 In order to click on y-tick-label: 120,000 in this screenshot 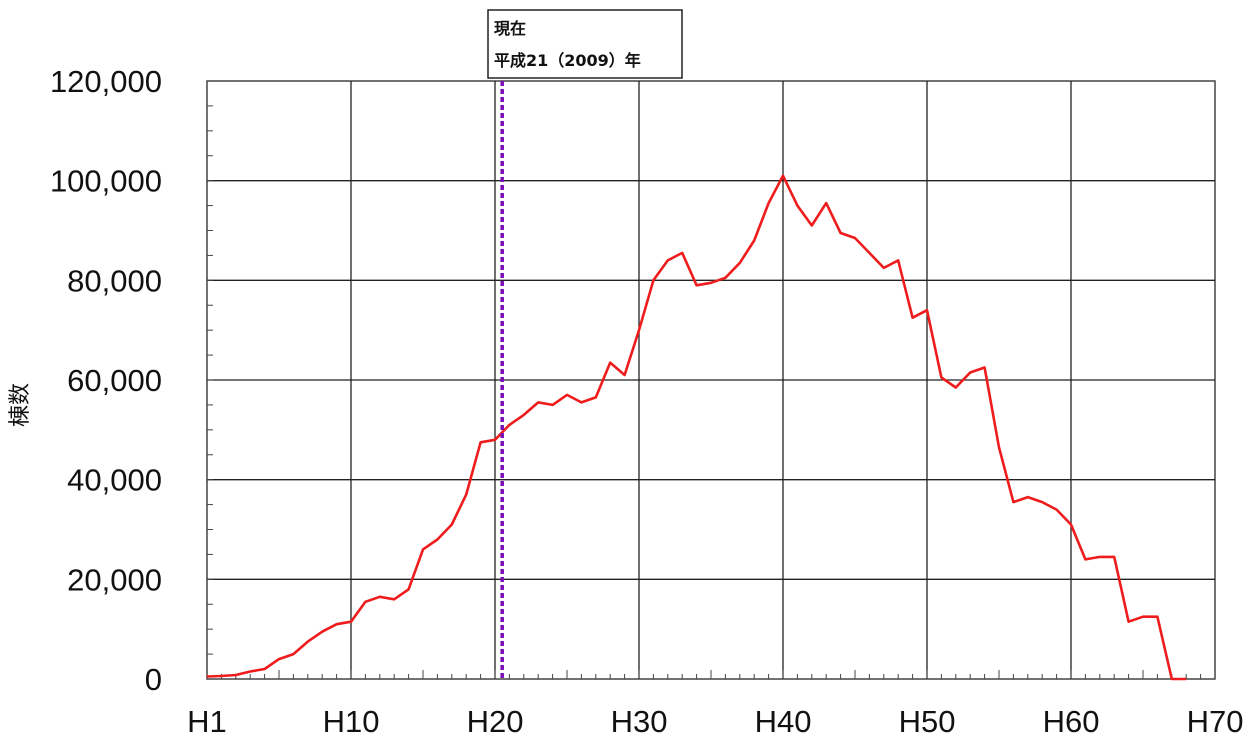, I will do `click(106, 81)`.